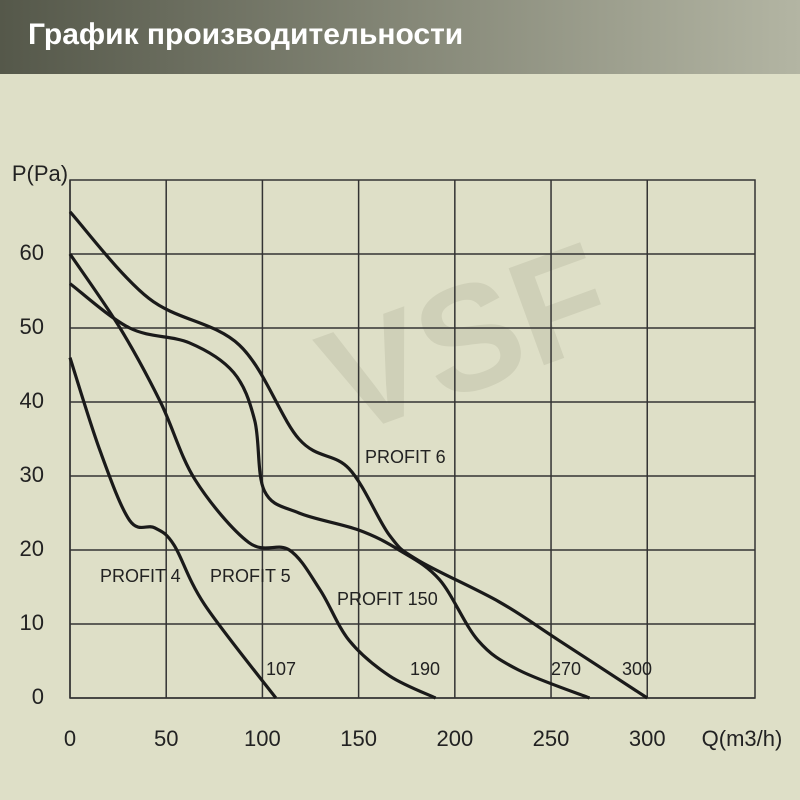 The height and width of the screenshot is (800, 800). Describe the element at coordinates (262, 738) in the screenshot. I see `x-tick-label: 100` at that location.